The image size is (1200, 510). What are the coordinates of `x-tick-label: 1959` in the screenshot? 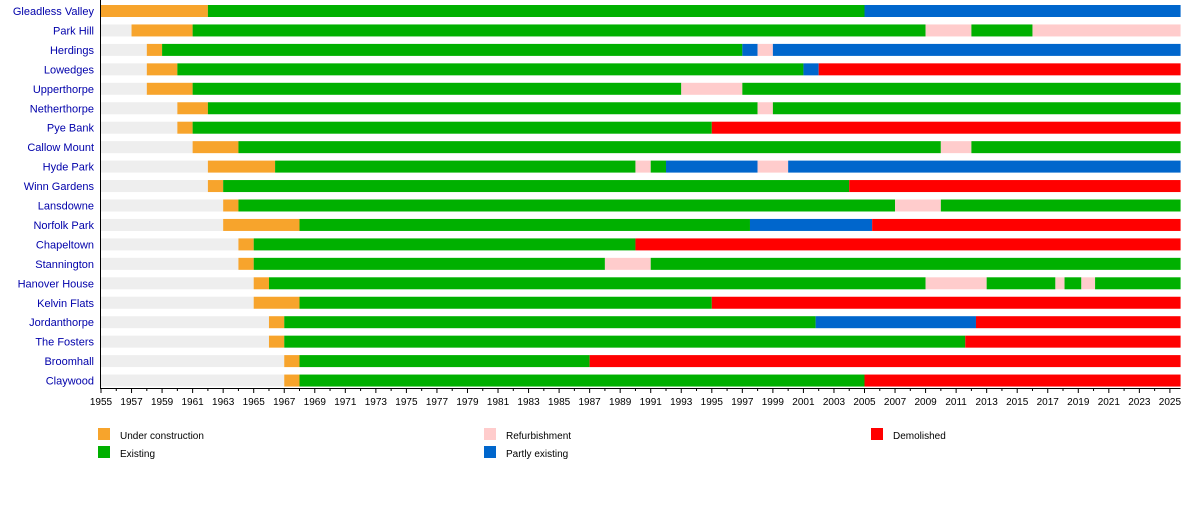 It's located at (162, 402).